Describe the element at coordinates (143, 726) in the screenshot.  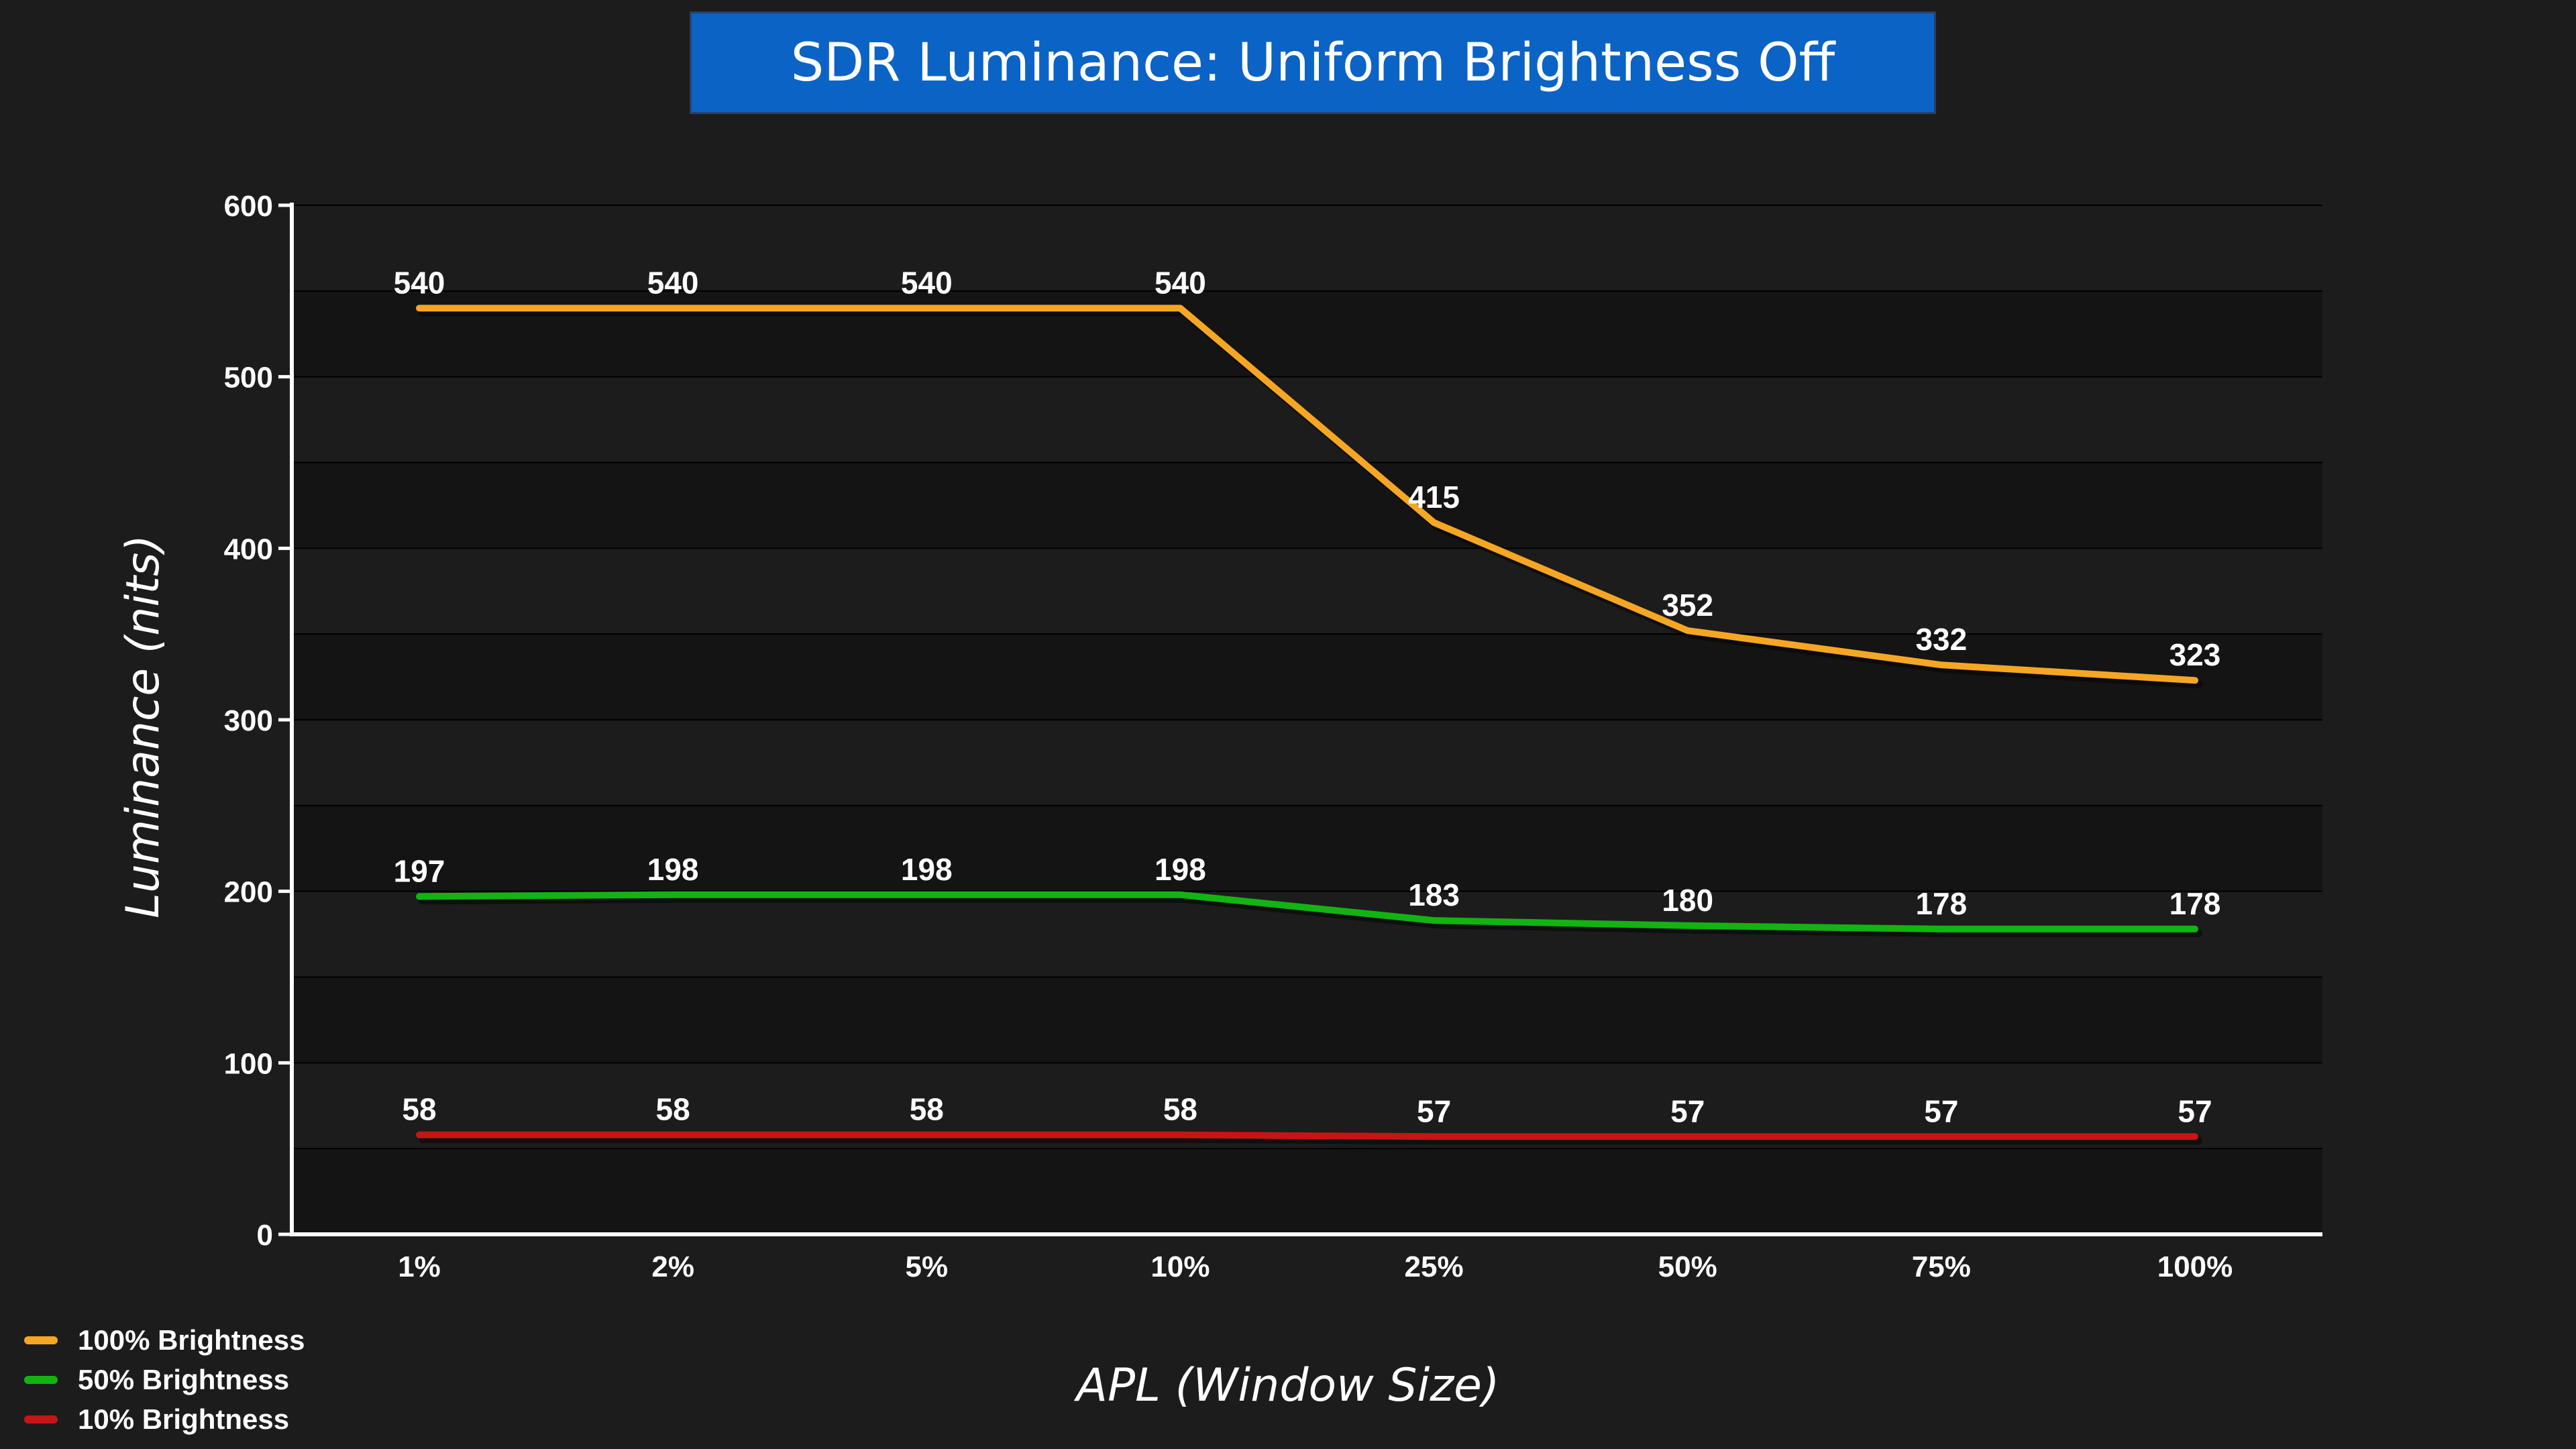
I see `y-axis-title: Luminance (nits)` at that location.